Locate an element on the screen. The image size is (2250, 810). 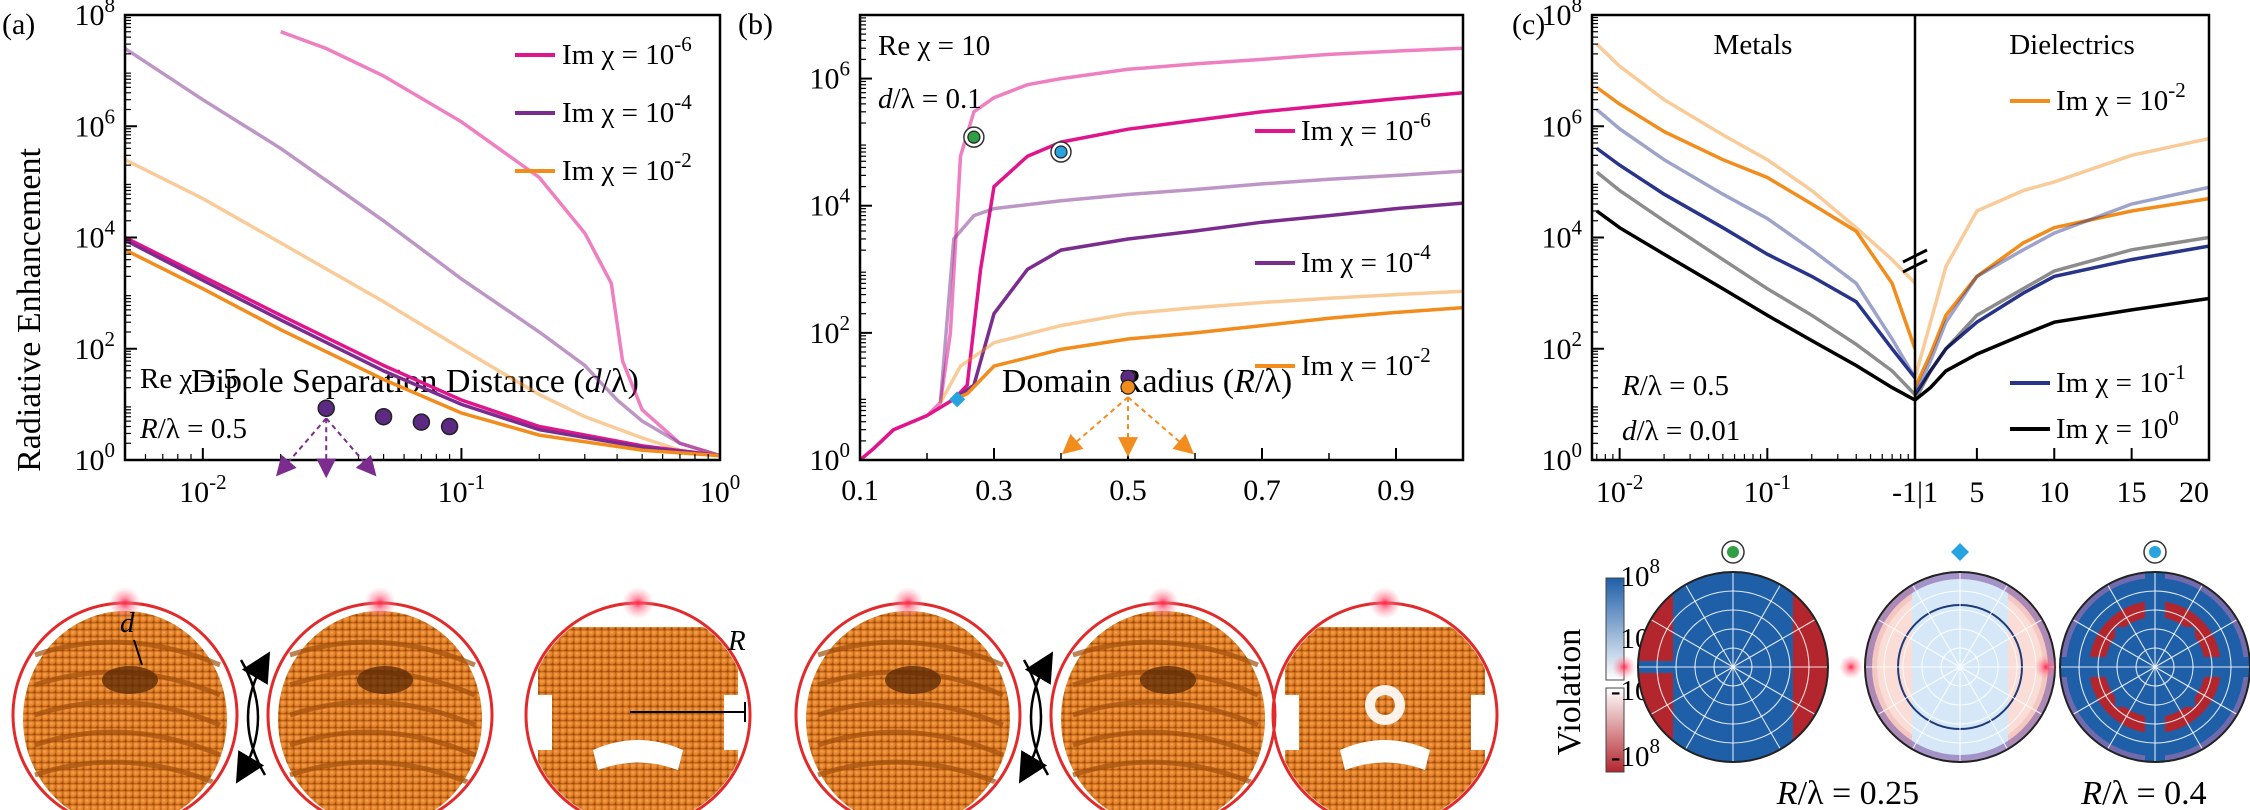
panel-b-ytick-3: 10⁶ is located at coordinates (830, 76).